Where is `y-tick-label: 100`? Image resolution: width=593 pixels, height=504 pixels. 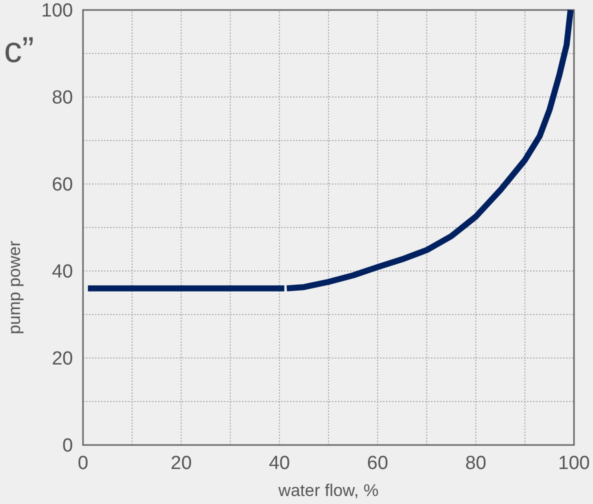 y-tick-label: 100 is located at coordinates (57, 11).